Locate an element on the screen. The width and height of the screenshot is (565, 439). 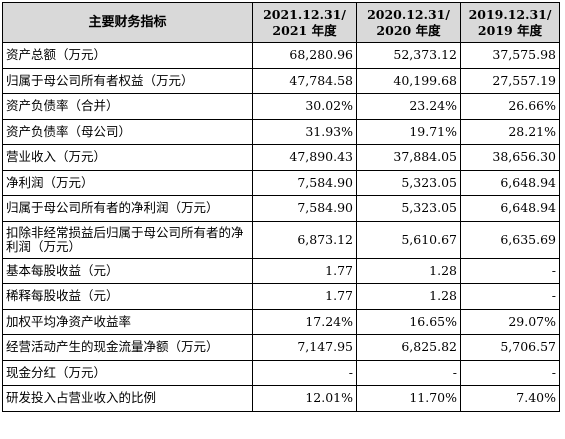
header-2020: 2020.12.31/2020 年度 is located at coordinates (408, 22).